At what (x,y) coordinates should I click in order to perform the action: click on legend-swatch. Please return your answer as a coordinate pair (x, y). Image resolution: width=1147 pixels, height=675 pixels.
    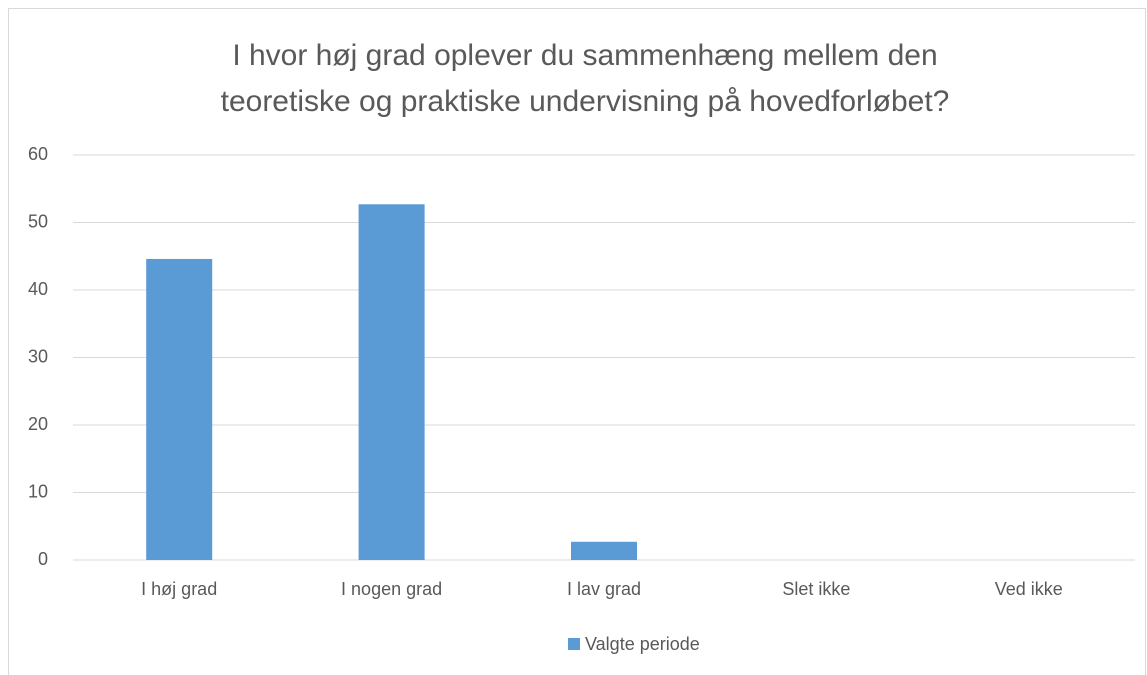
    Looking at the image, I should click on (574, 644).